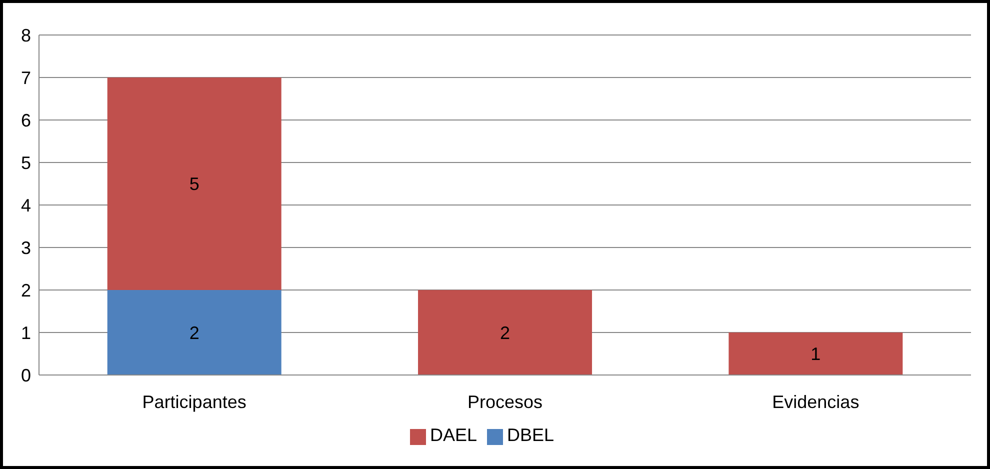 This screenshot has width=990, height=469. I want to click on y-tick-label: 7, so click(25, 78).